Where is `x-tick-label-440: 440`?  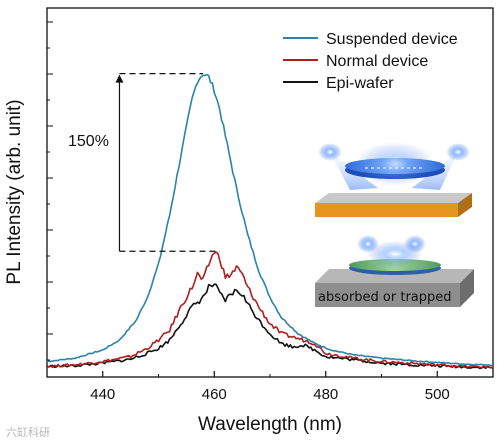 x-tick-label-440: 440 is located at coordinates (102, 394).